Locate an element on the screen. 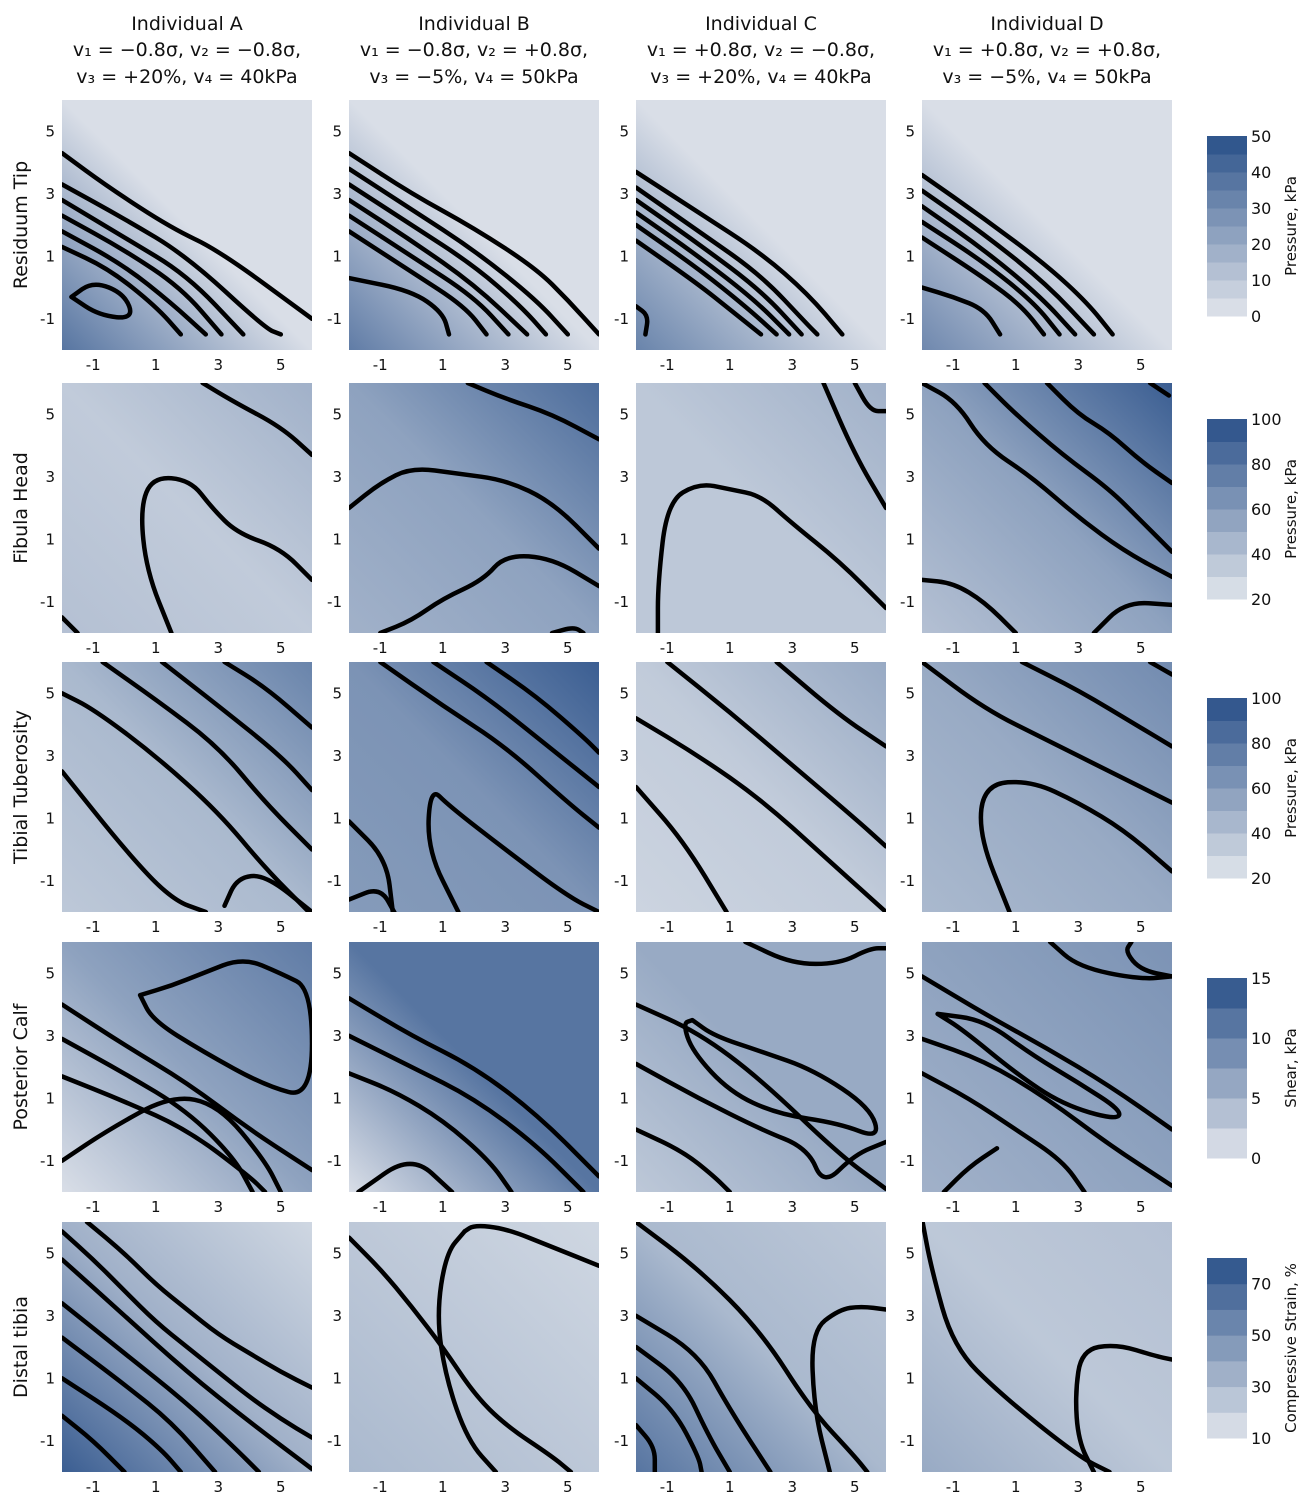  colorbar-tick-label: 80 is located at coordinates (1261, 464).